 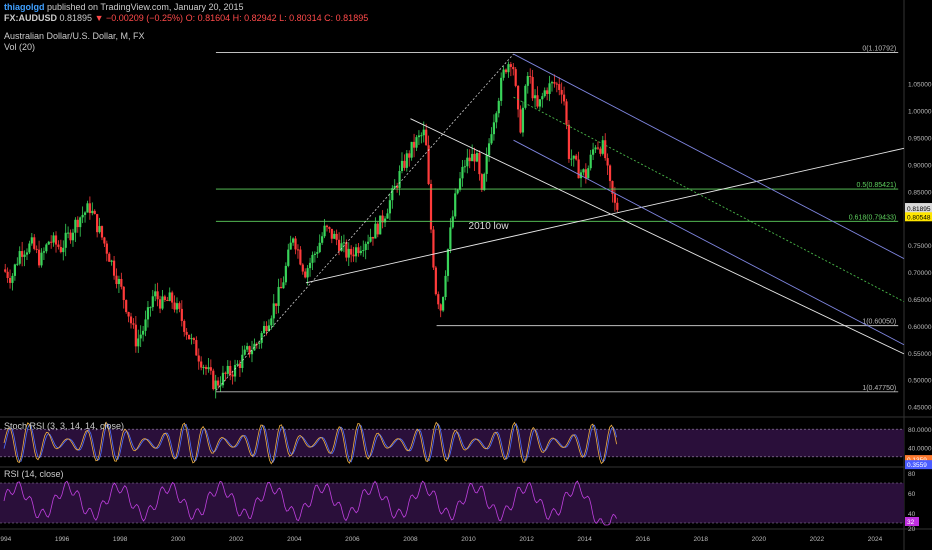 What do you see at coordinates (310, 443) in the screenshot?
I see `stoch-d-line` at bounding box center [310, 443].